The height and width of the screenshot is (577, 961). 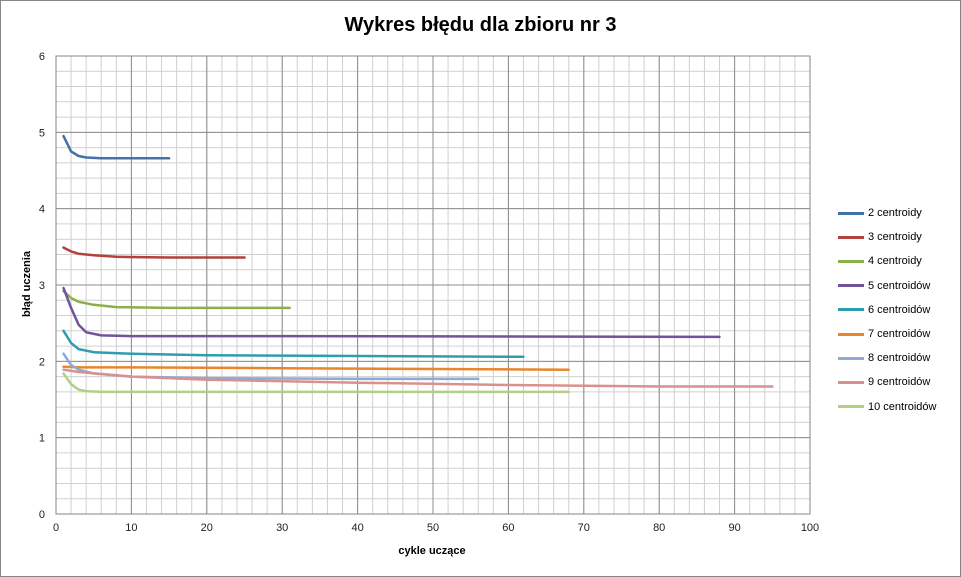 I want to click on legend-item: 2 centroidy, so click(x=887, y=213).